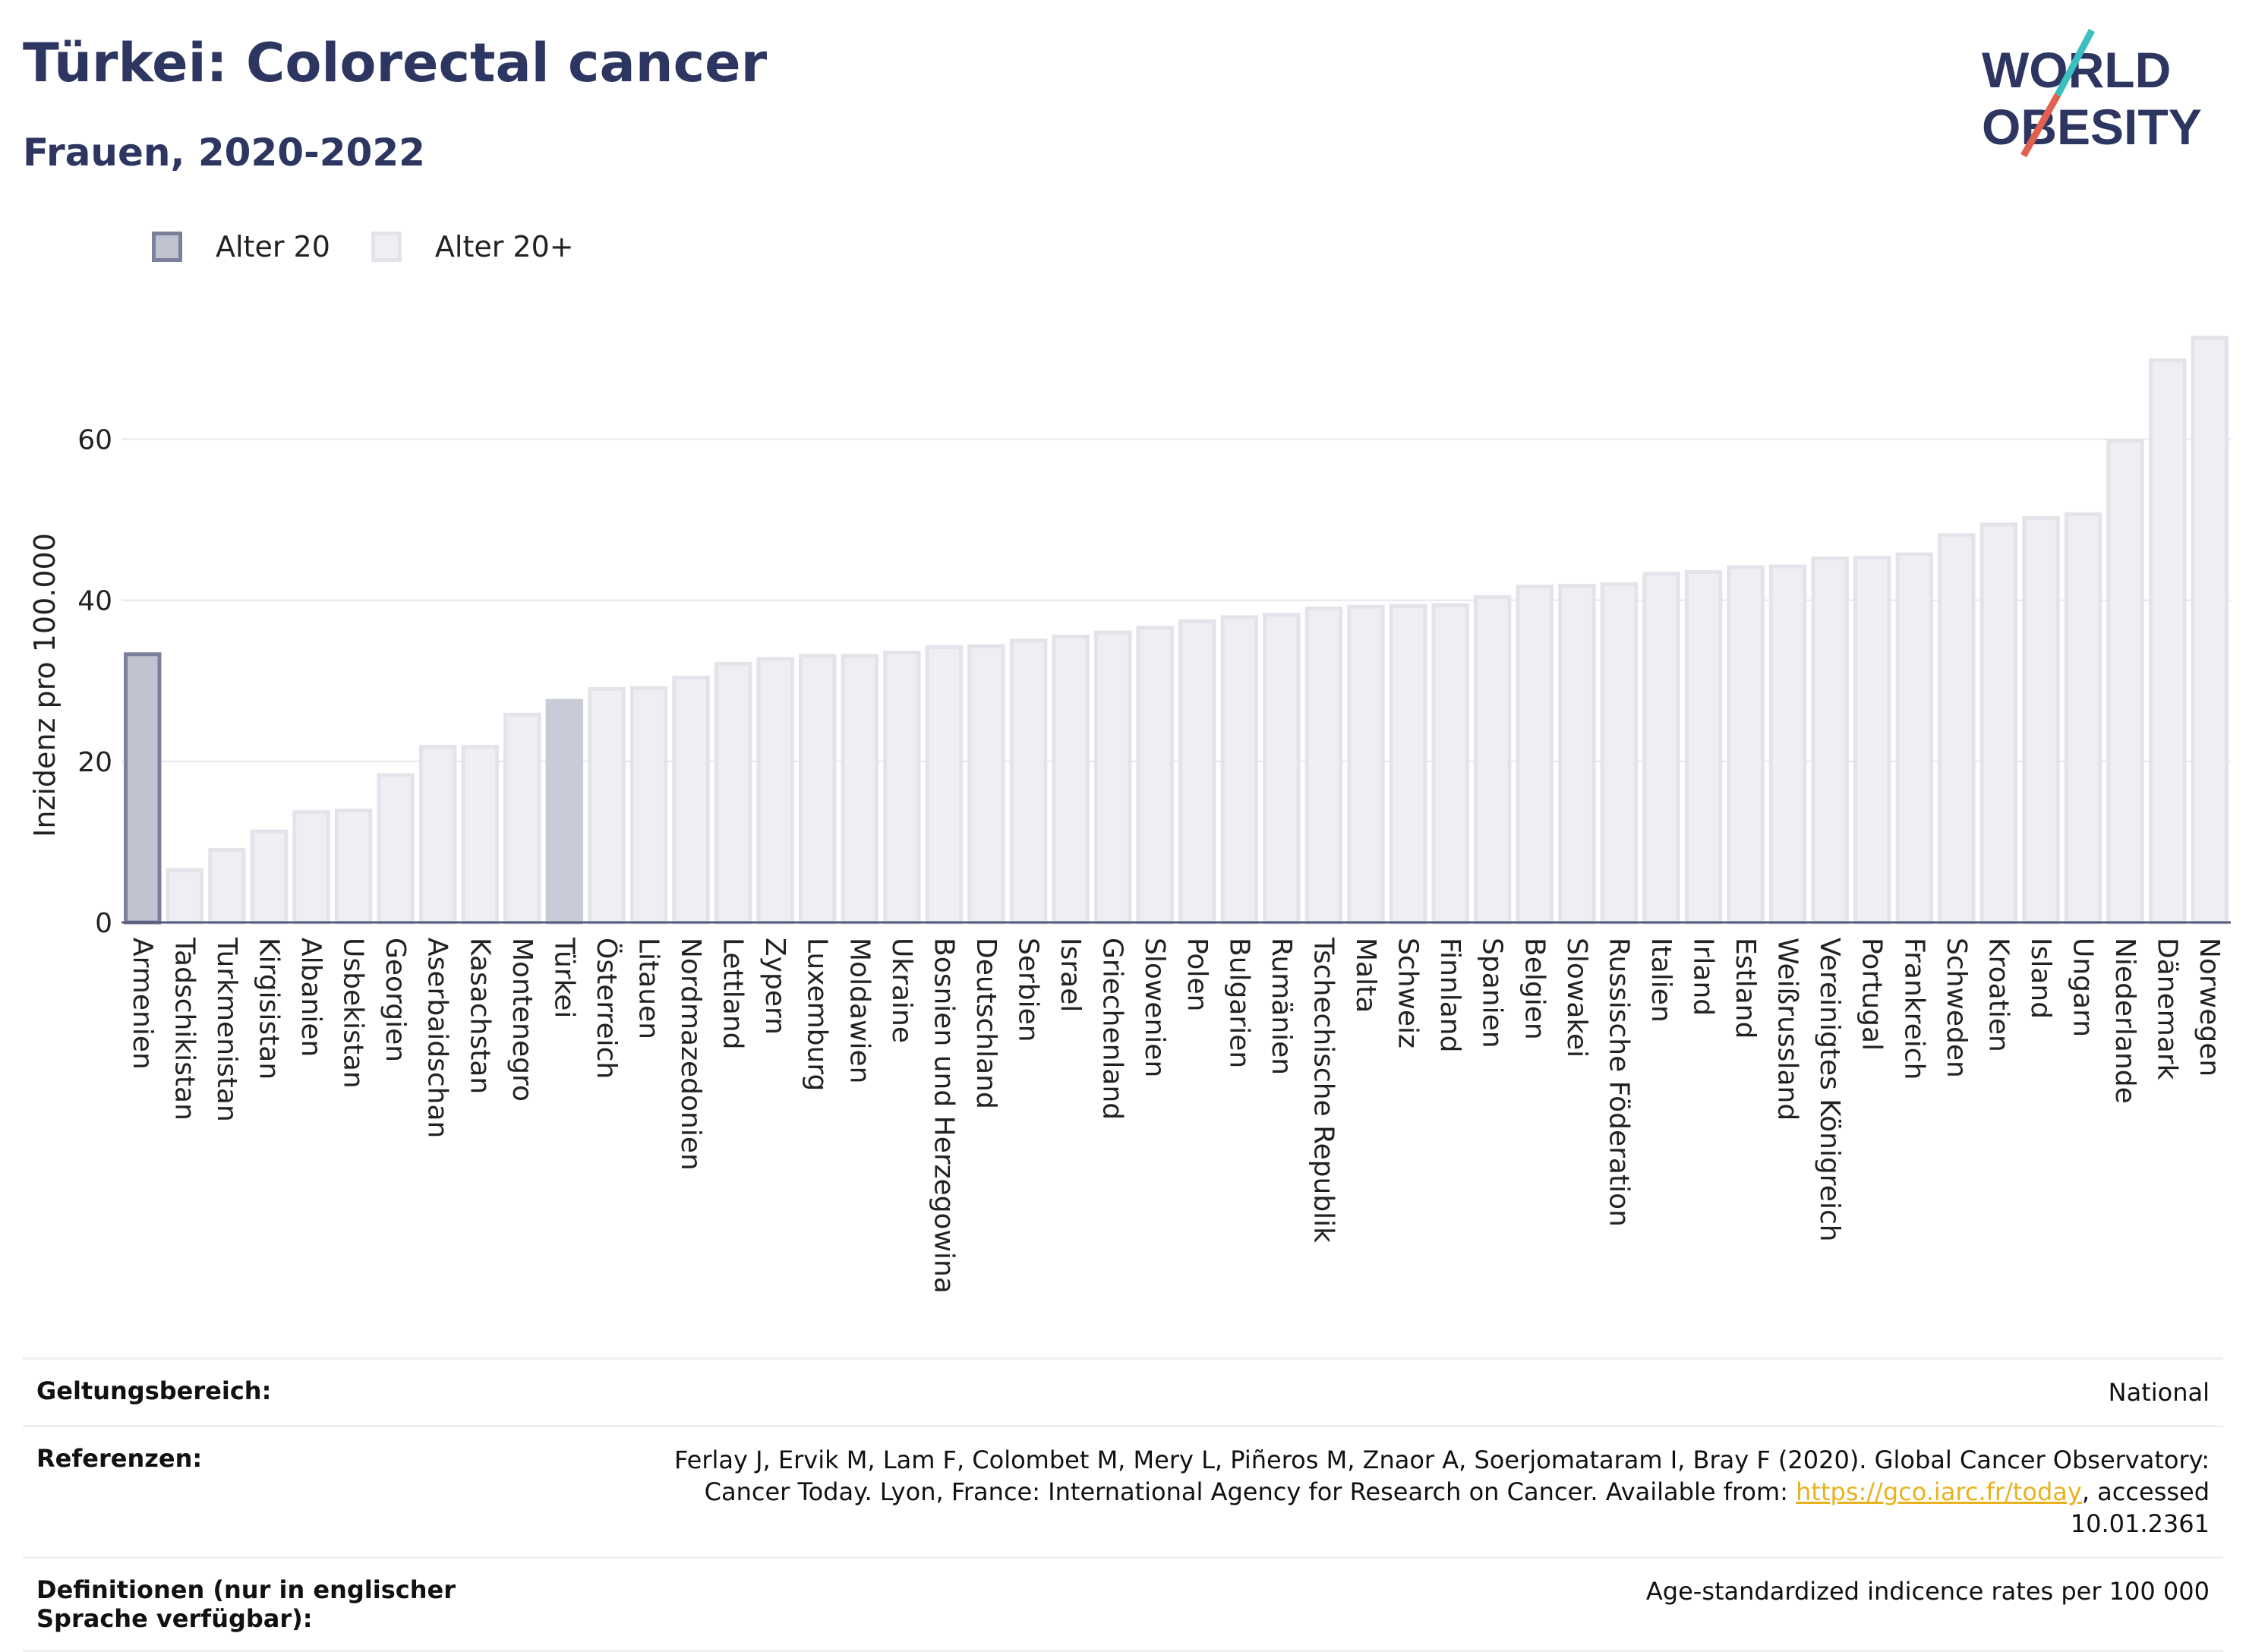 This screenshot has height=1652, width=2246. What do you see at coordinates (103, 923) in the screenshot?
I see `y-tick-label: 0` at bounding box center [103, 923].